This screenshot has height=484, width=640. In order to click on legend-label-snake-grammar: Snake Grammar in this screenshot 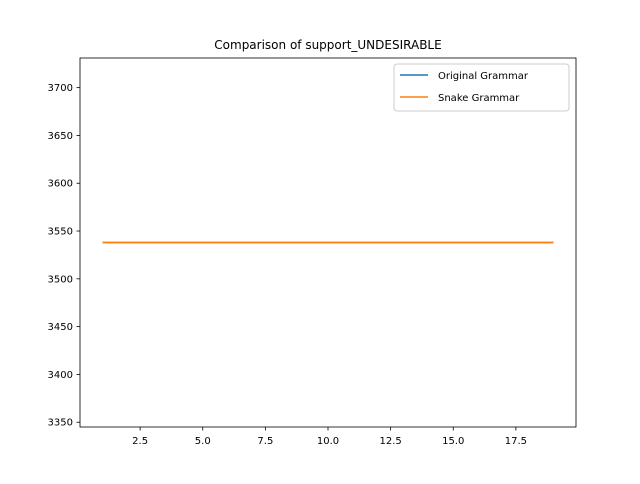, I will do `click(479, 98)`.